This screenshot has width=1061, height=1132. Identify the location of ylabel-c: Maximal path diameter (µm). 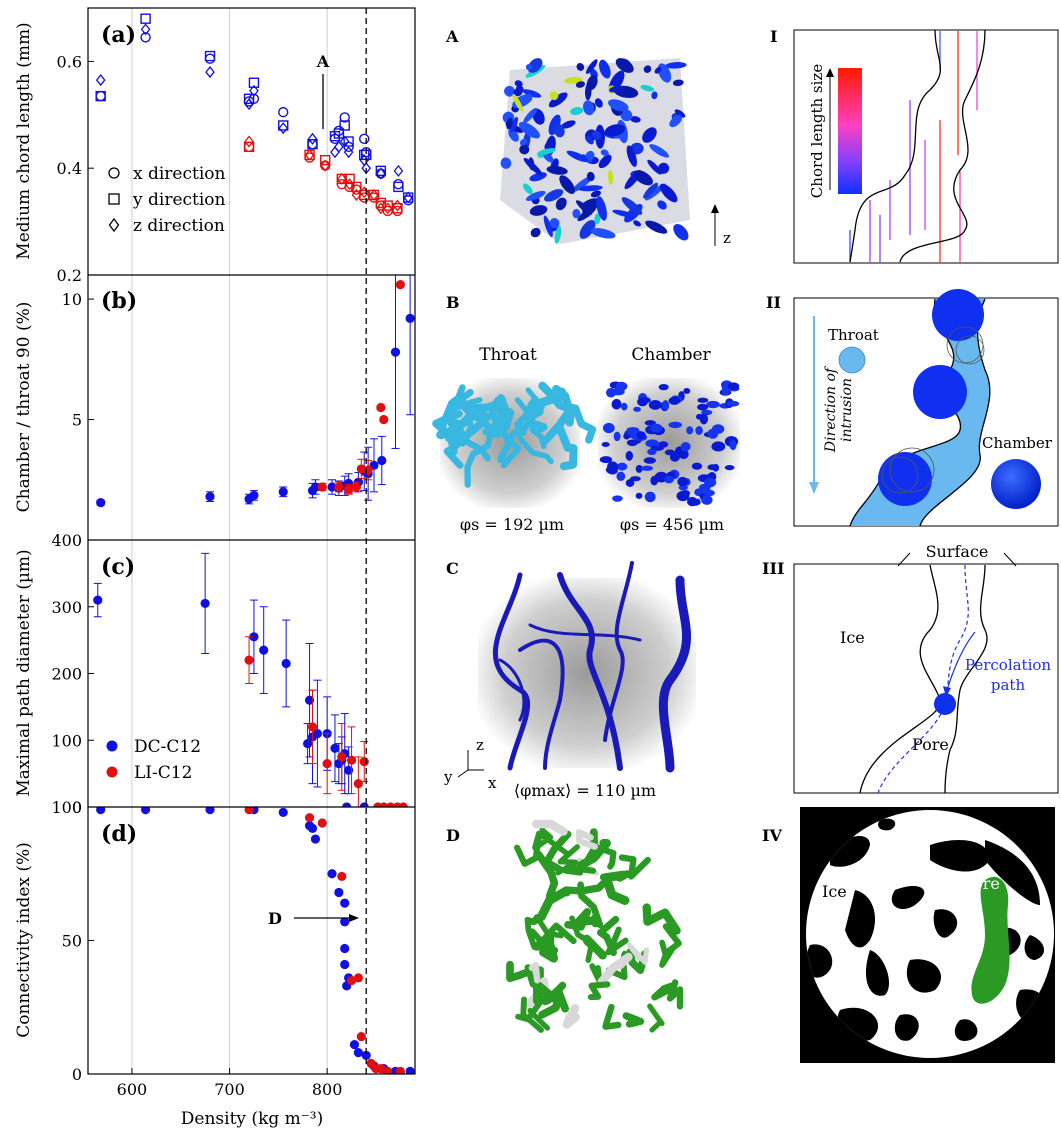
(24, 672).